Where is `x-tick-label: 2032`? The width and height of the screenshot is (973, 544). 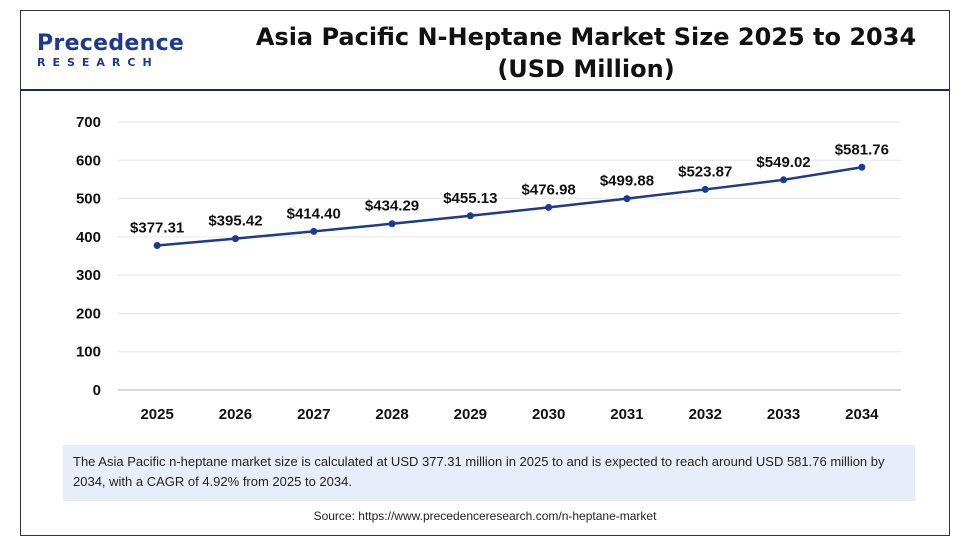
x-tick-label: 2032 is located at coordinates (705, 414).